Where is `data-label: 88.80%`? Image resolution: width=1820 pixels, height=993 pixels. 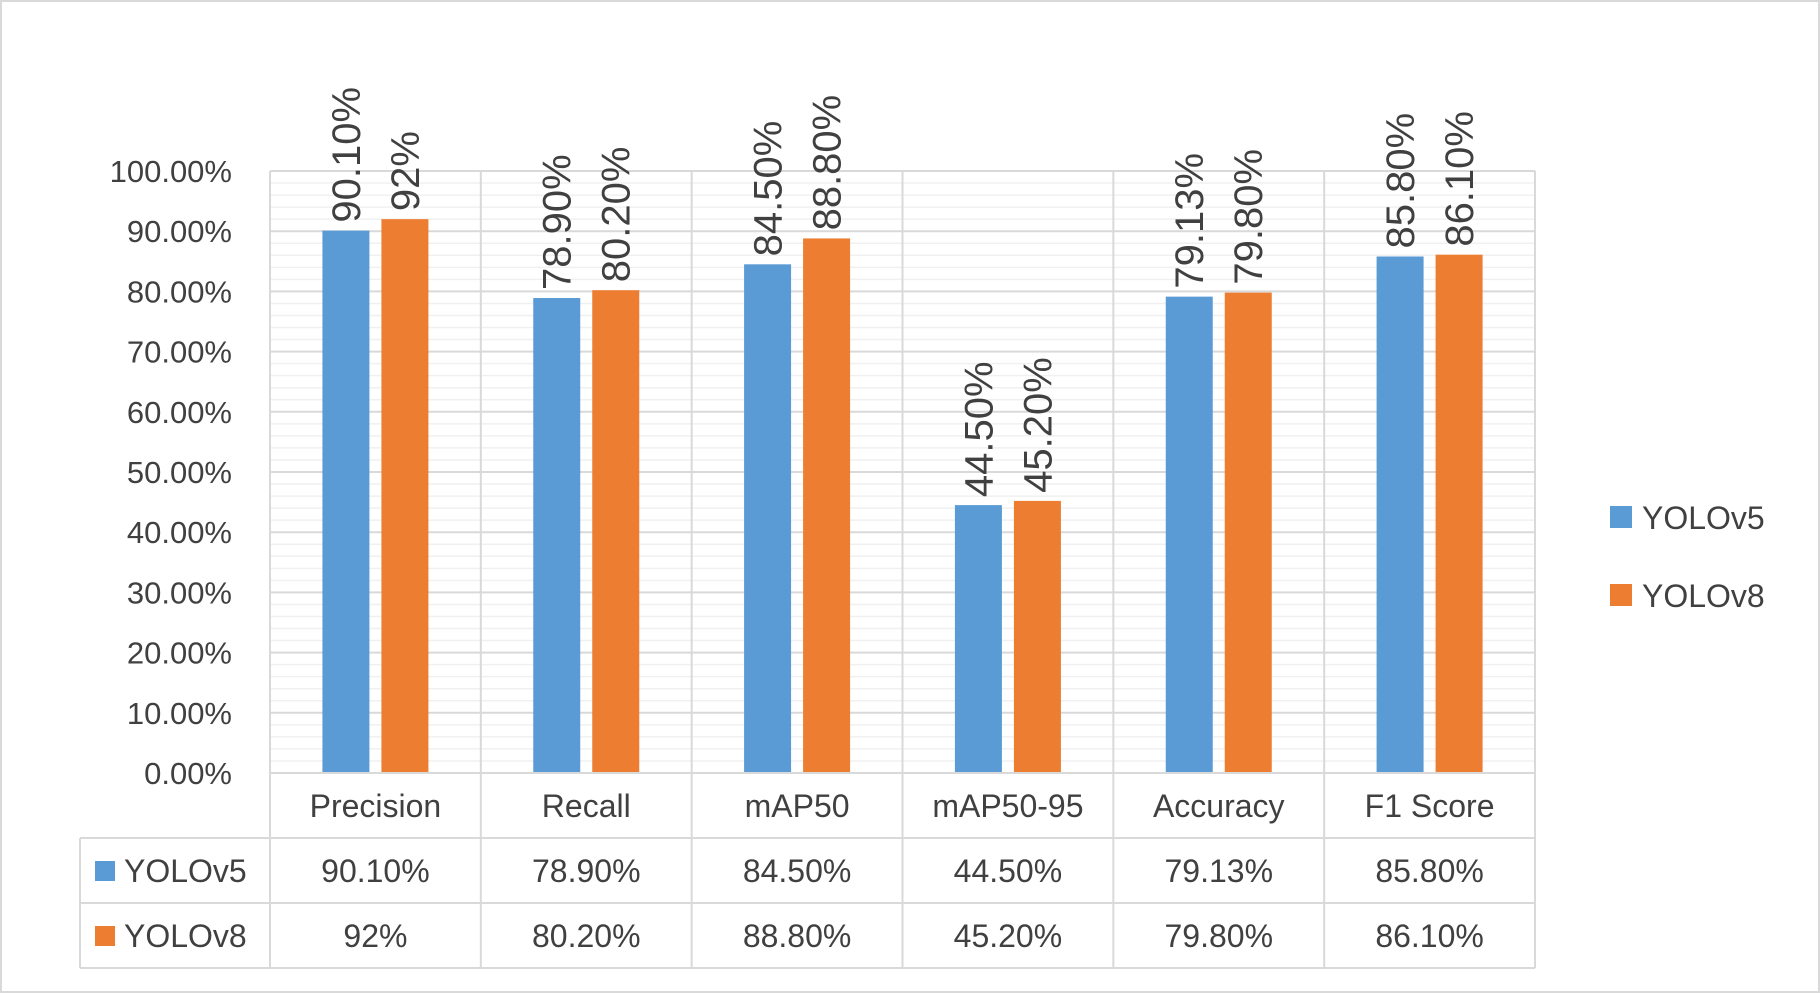
data-label: 88.80% is located at coordinates (828, 163).